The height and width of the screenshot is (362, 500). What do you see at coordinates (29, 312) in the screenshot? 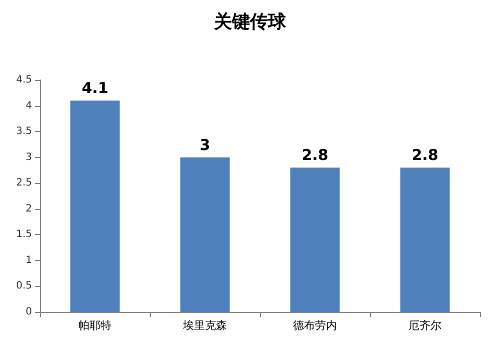
I see `y-tick-label: 0` at bounding box center [29, 312].